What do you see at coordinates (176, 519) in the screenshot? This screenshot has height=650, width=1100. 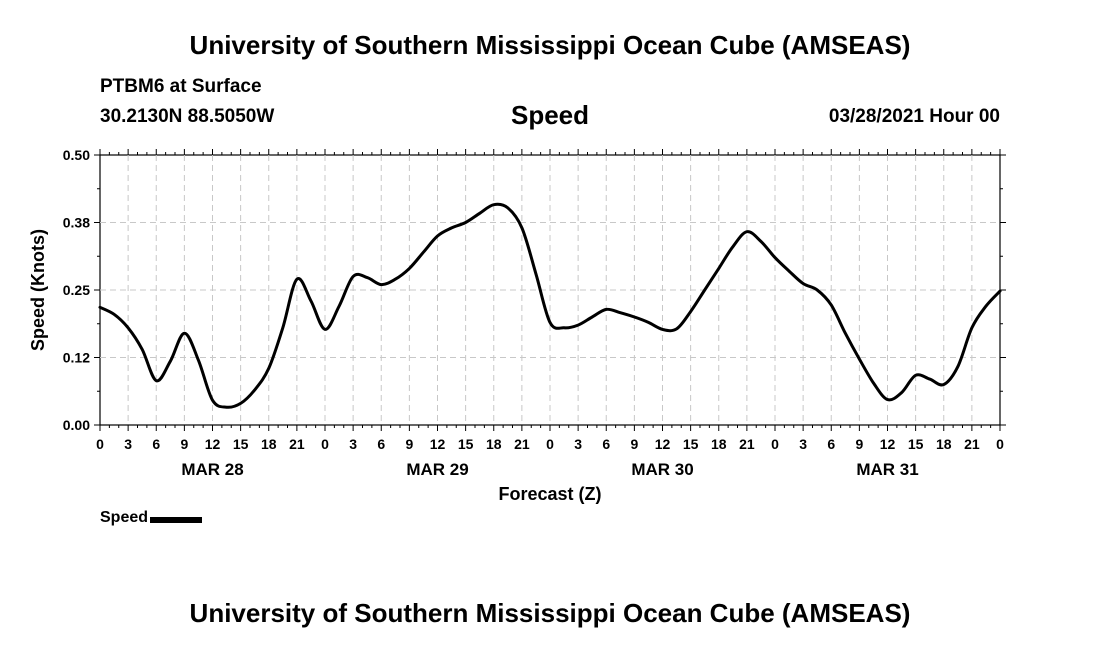 I see `legend-line-swatch` at bounding box center [176, 519].